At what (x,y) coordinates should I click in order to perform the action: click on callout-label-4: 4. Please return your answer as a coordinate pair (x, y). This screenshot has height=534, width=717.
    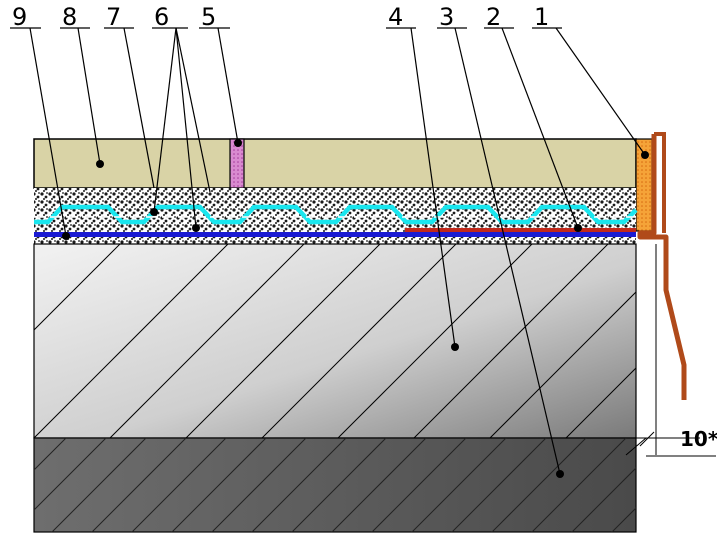
    Looking at the image, I should click on (395, 17).